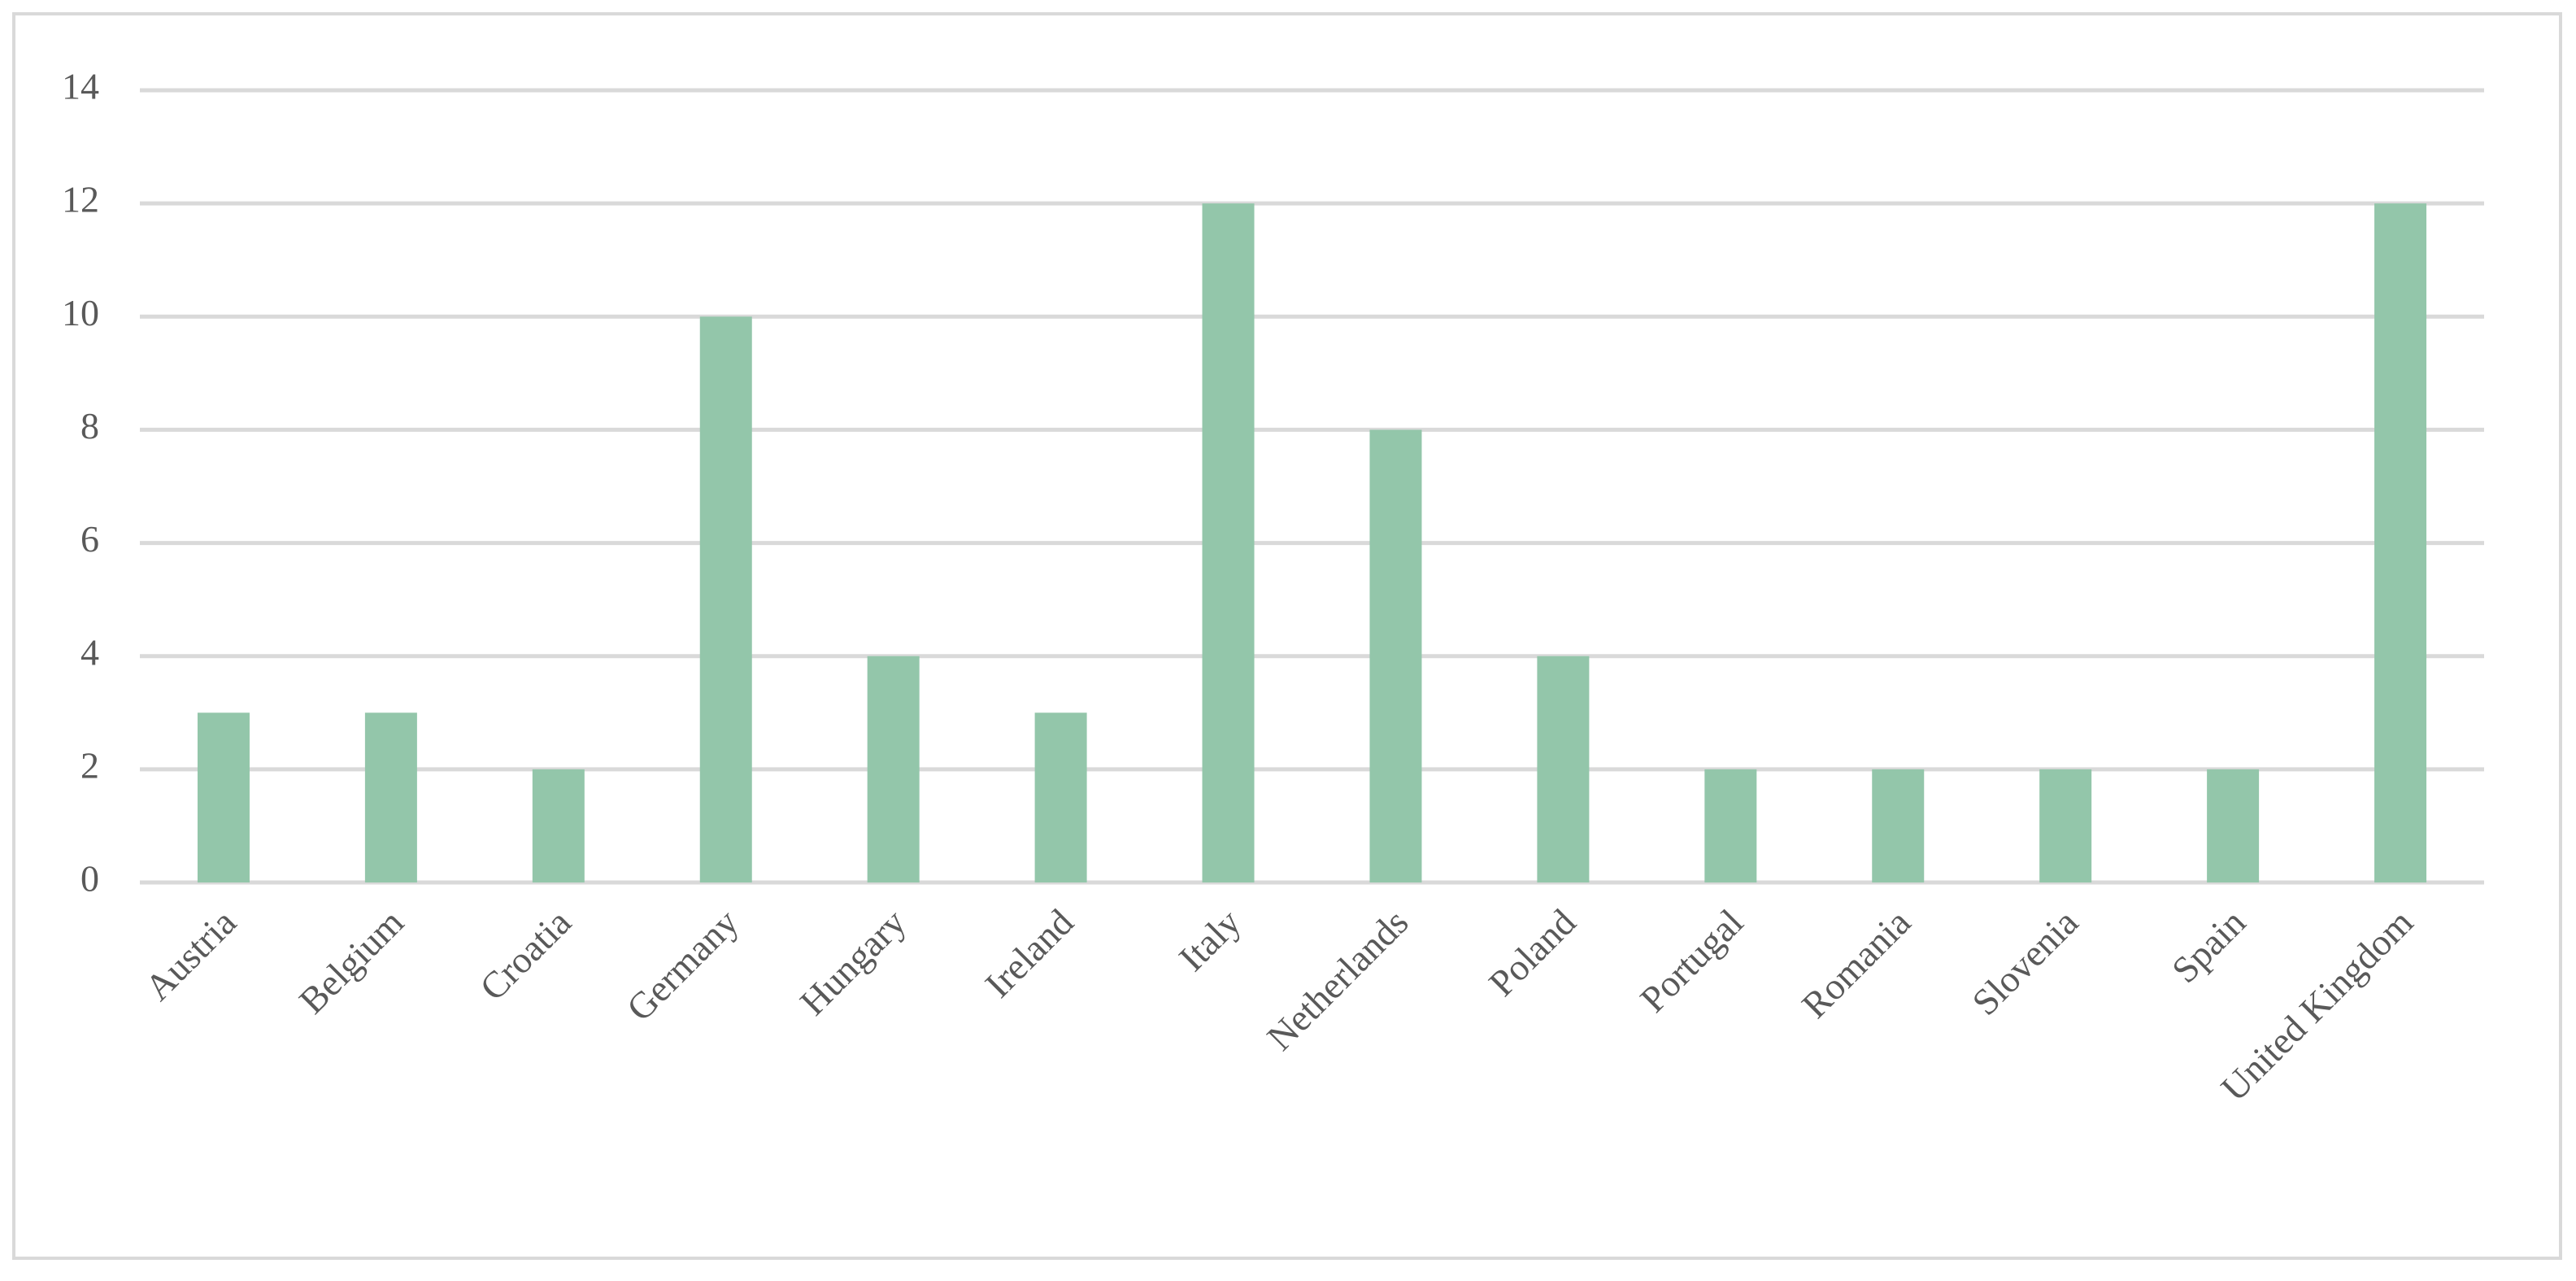 The image size is (2576, 1281). What do you see at coordinates (81, 200) in the screenshot?
I see `y-tick-label: 12` at bounding box center [81, 200].